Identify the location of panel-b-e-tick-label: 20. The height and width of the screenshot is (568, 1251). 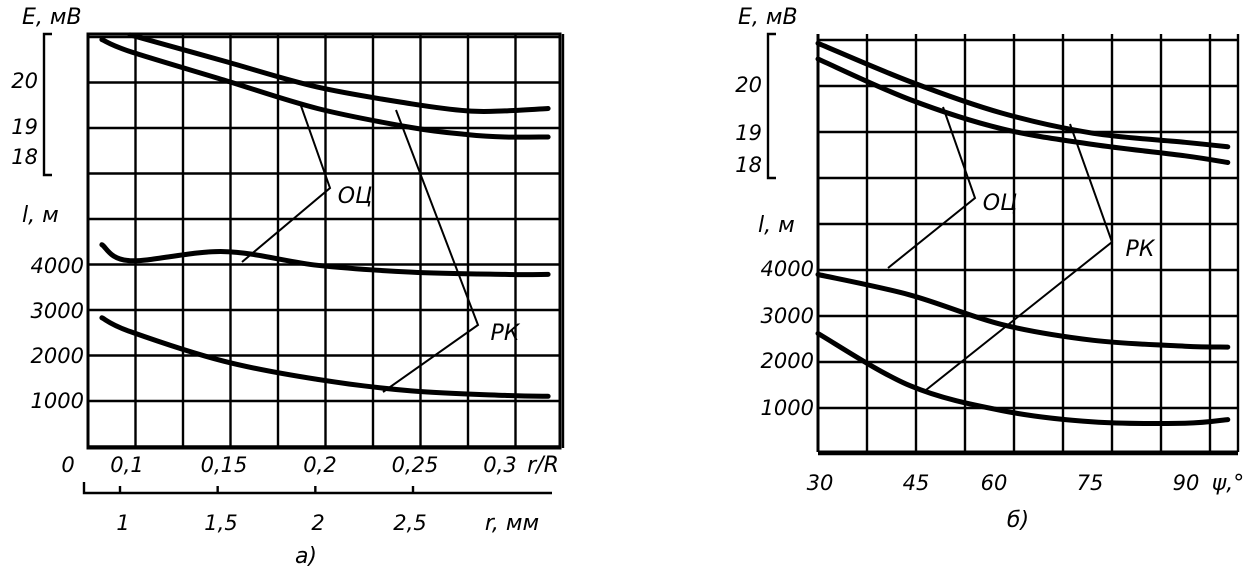
(748, 85).